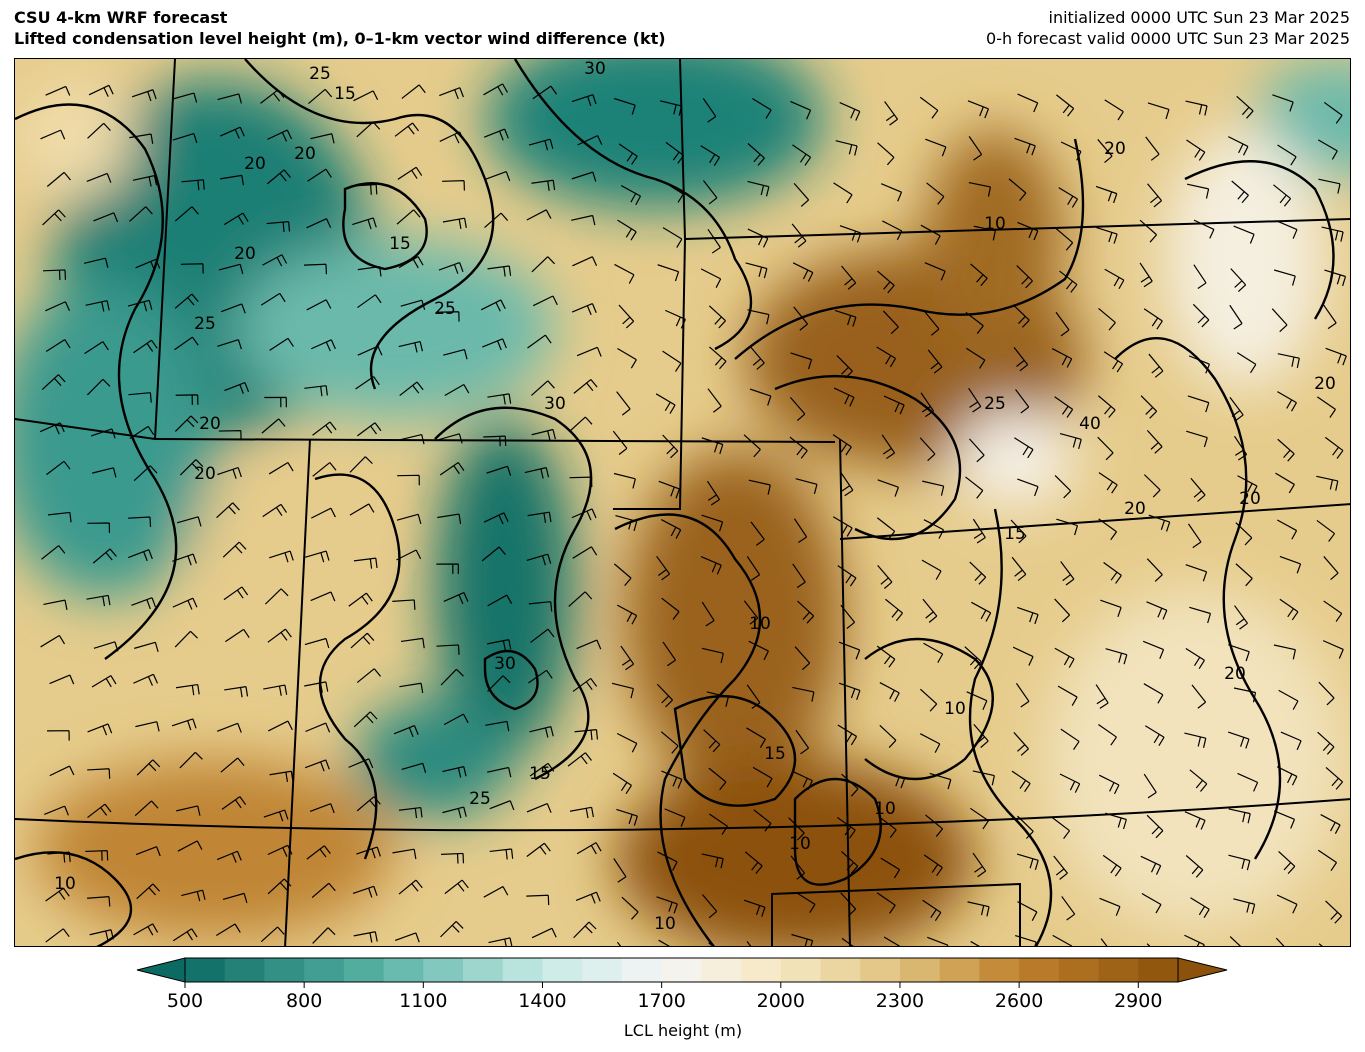 The image size is (1365, 1052). I want to click on colorbar-label: LCL height (m), so click(683, 1030).